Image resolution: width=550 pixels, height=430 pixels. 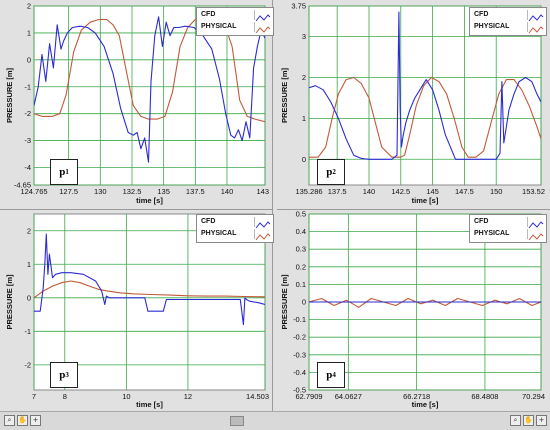 What do you see at coordinates (301, 214) in the screenshot?
I see `y-tick-label: 0.5` at bounding box center [301, 214].